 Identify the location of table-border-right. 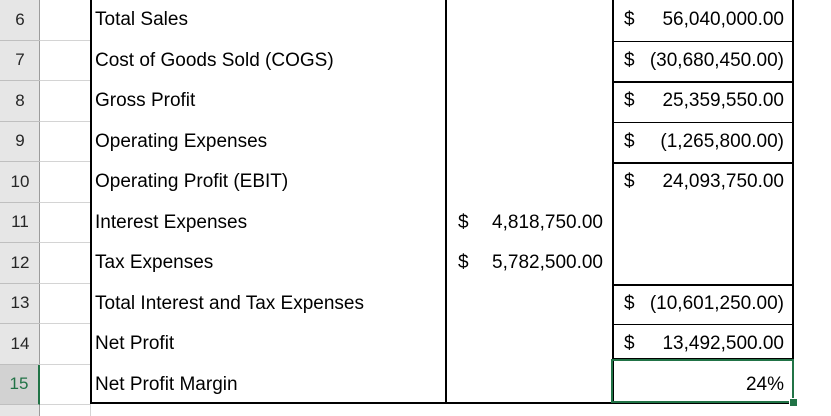
(793, 202).